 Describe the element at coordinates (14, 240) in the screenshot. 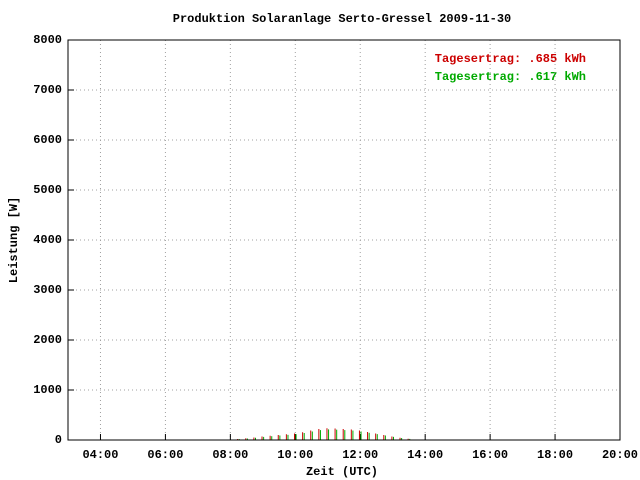

I see `y-axis-label: Leistung [W]` at that location.